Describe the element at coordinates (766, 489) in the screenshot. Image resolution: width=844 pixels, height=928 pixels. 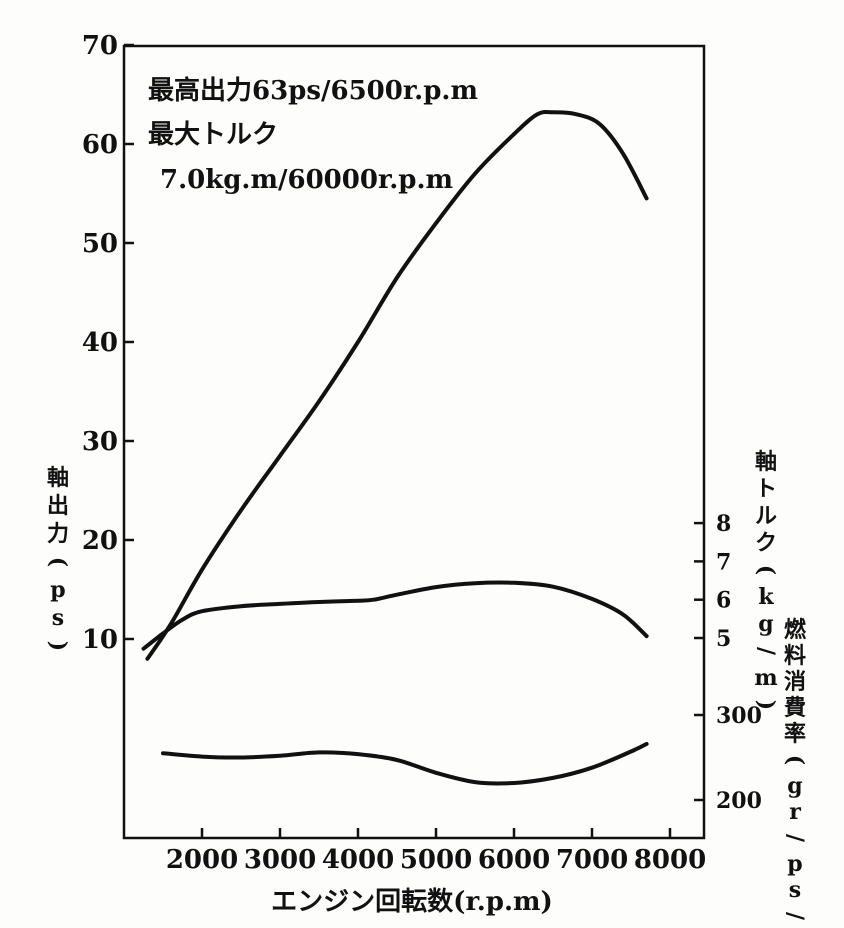
I see `torque-axis-label-char: ト` at that location.